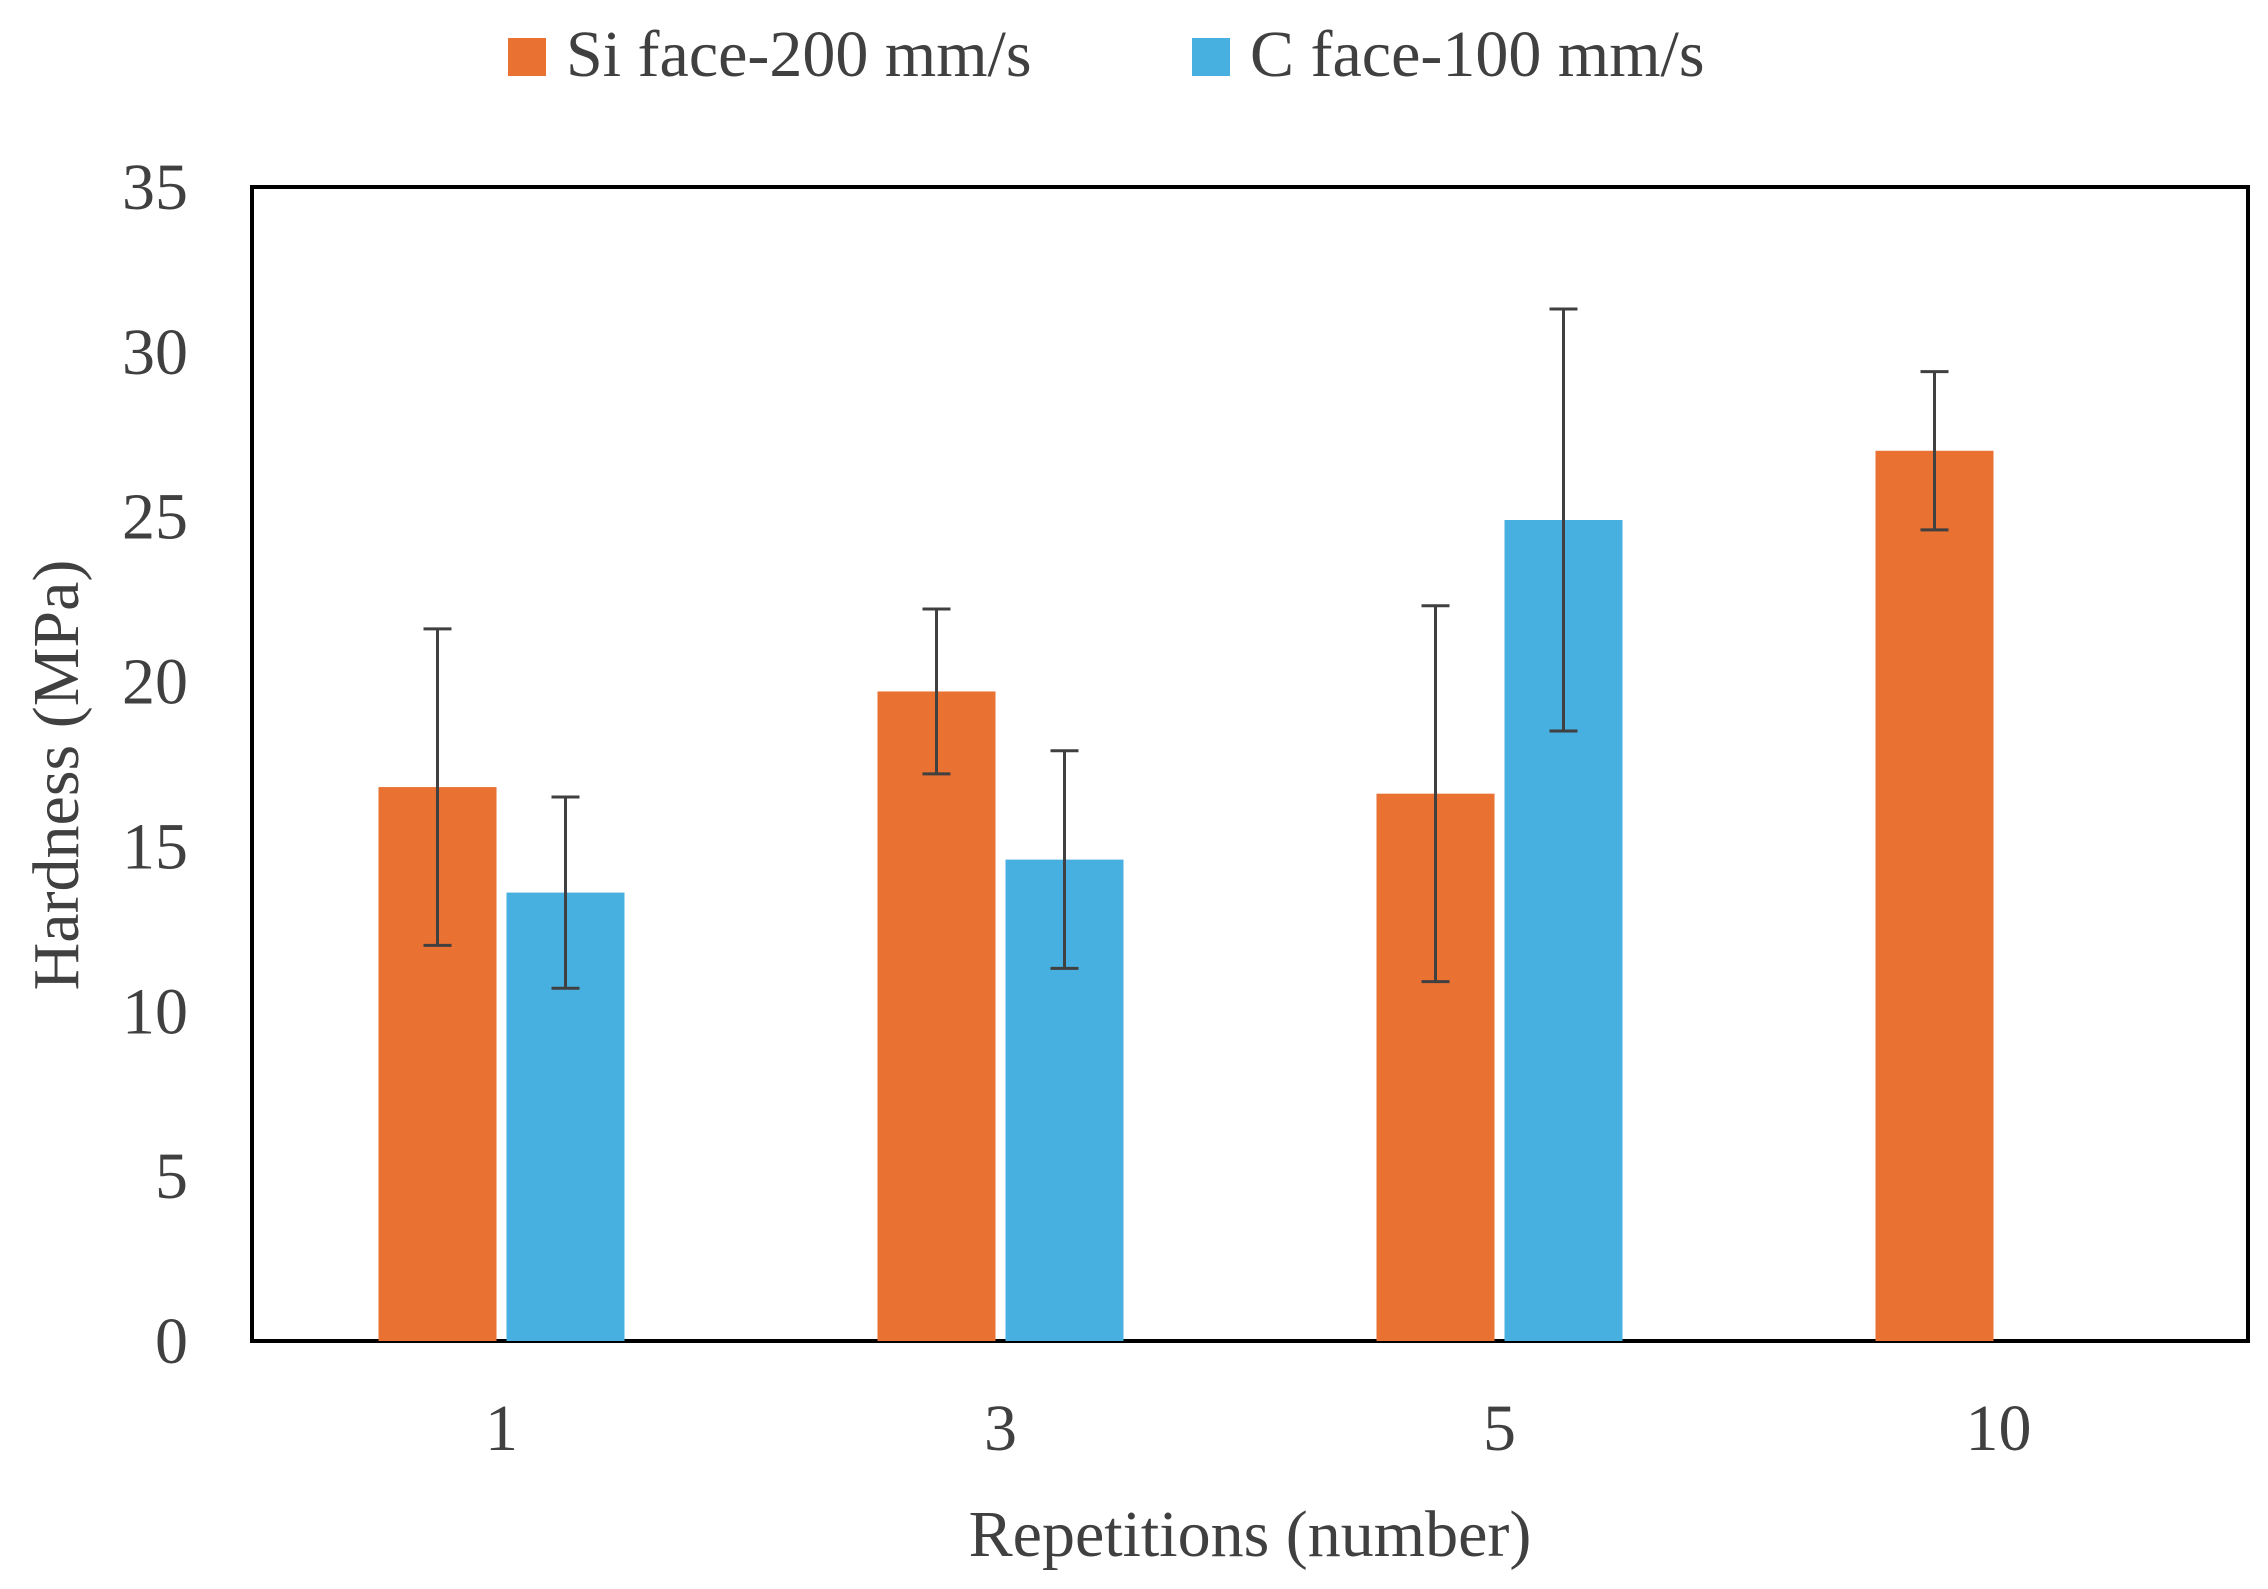 This screenshot has width=2268, height=1589. I want to click on legend-label: Si face-200 mm/s, so click(799, 54).